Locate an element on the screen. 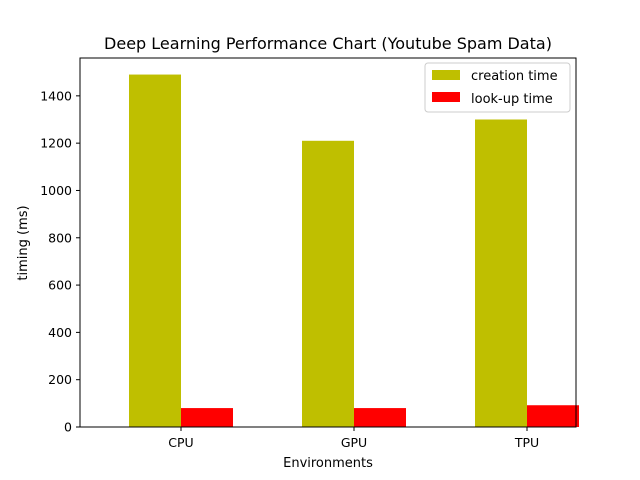 This screenshot has width=640, height=480. x-tick-label-tpu: TPU is located at coordinates (526, 442).